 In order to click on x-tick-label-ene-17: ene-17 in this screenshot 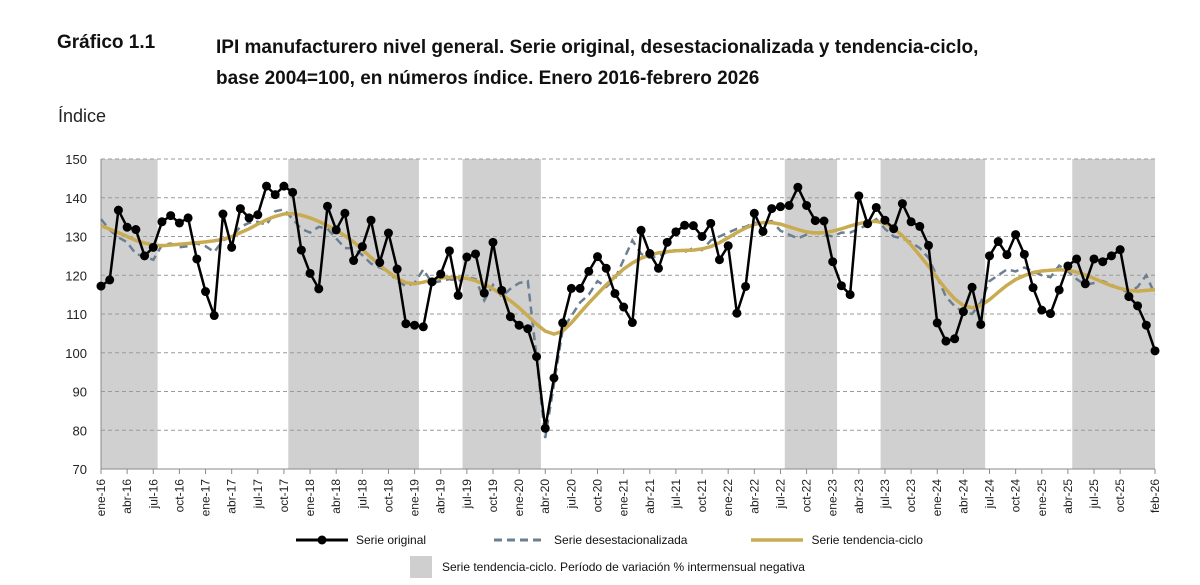, I will do `click(206, 498)`.